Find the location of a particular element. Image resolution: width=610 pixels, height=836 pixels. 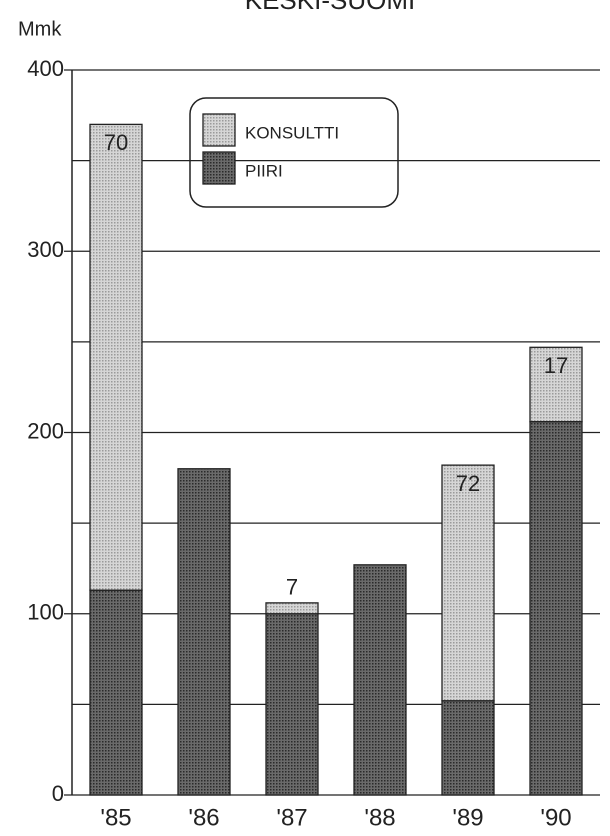

data-label: 17 is located at coordinates (556, 365).